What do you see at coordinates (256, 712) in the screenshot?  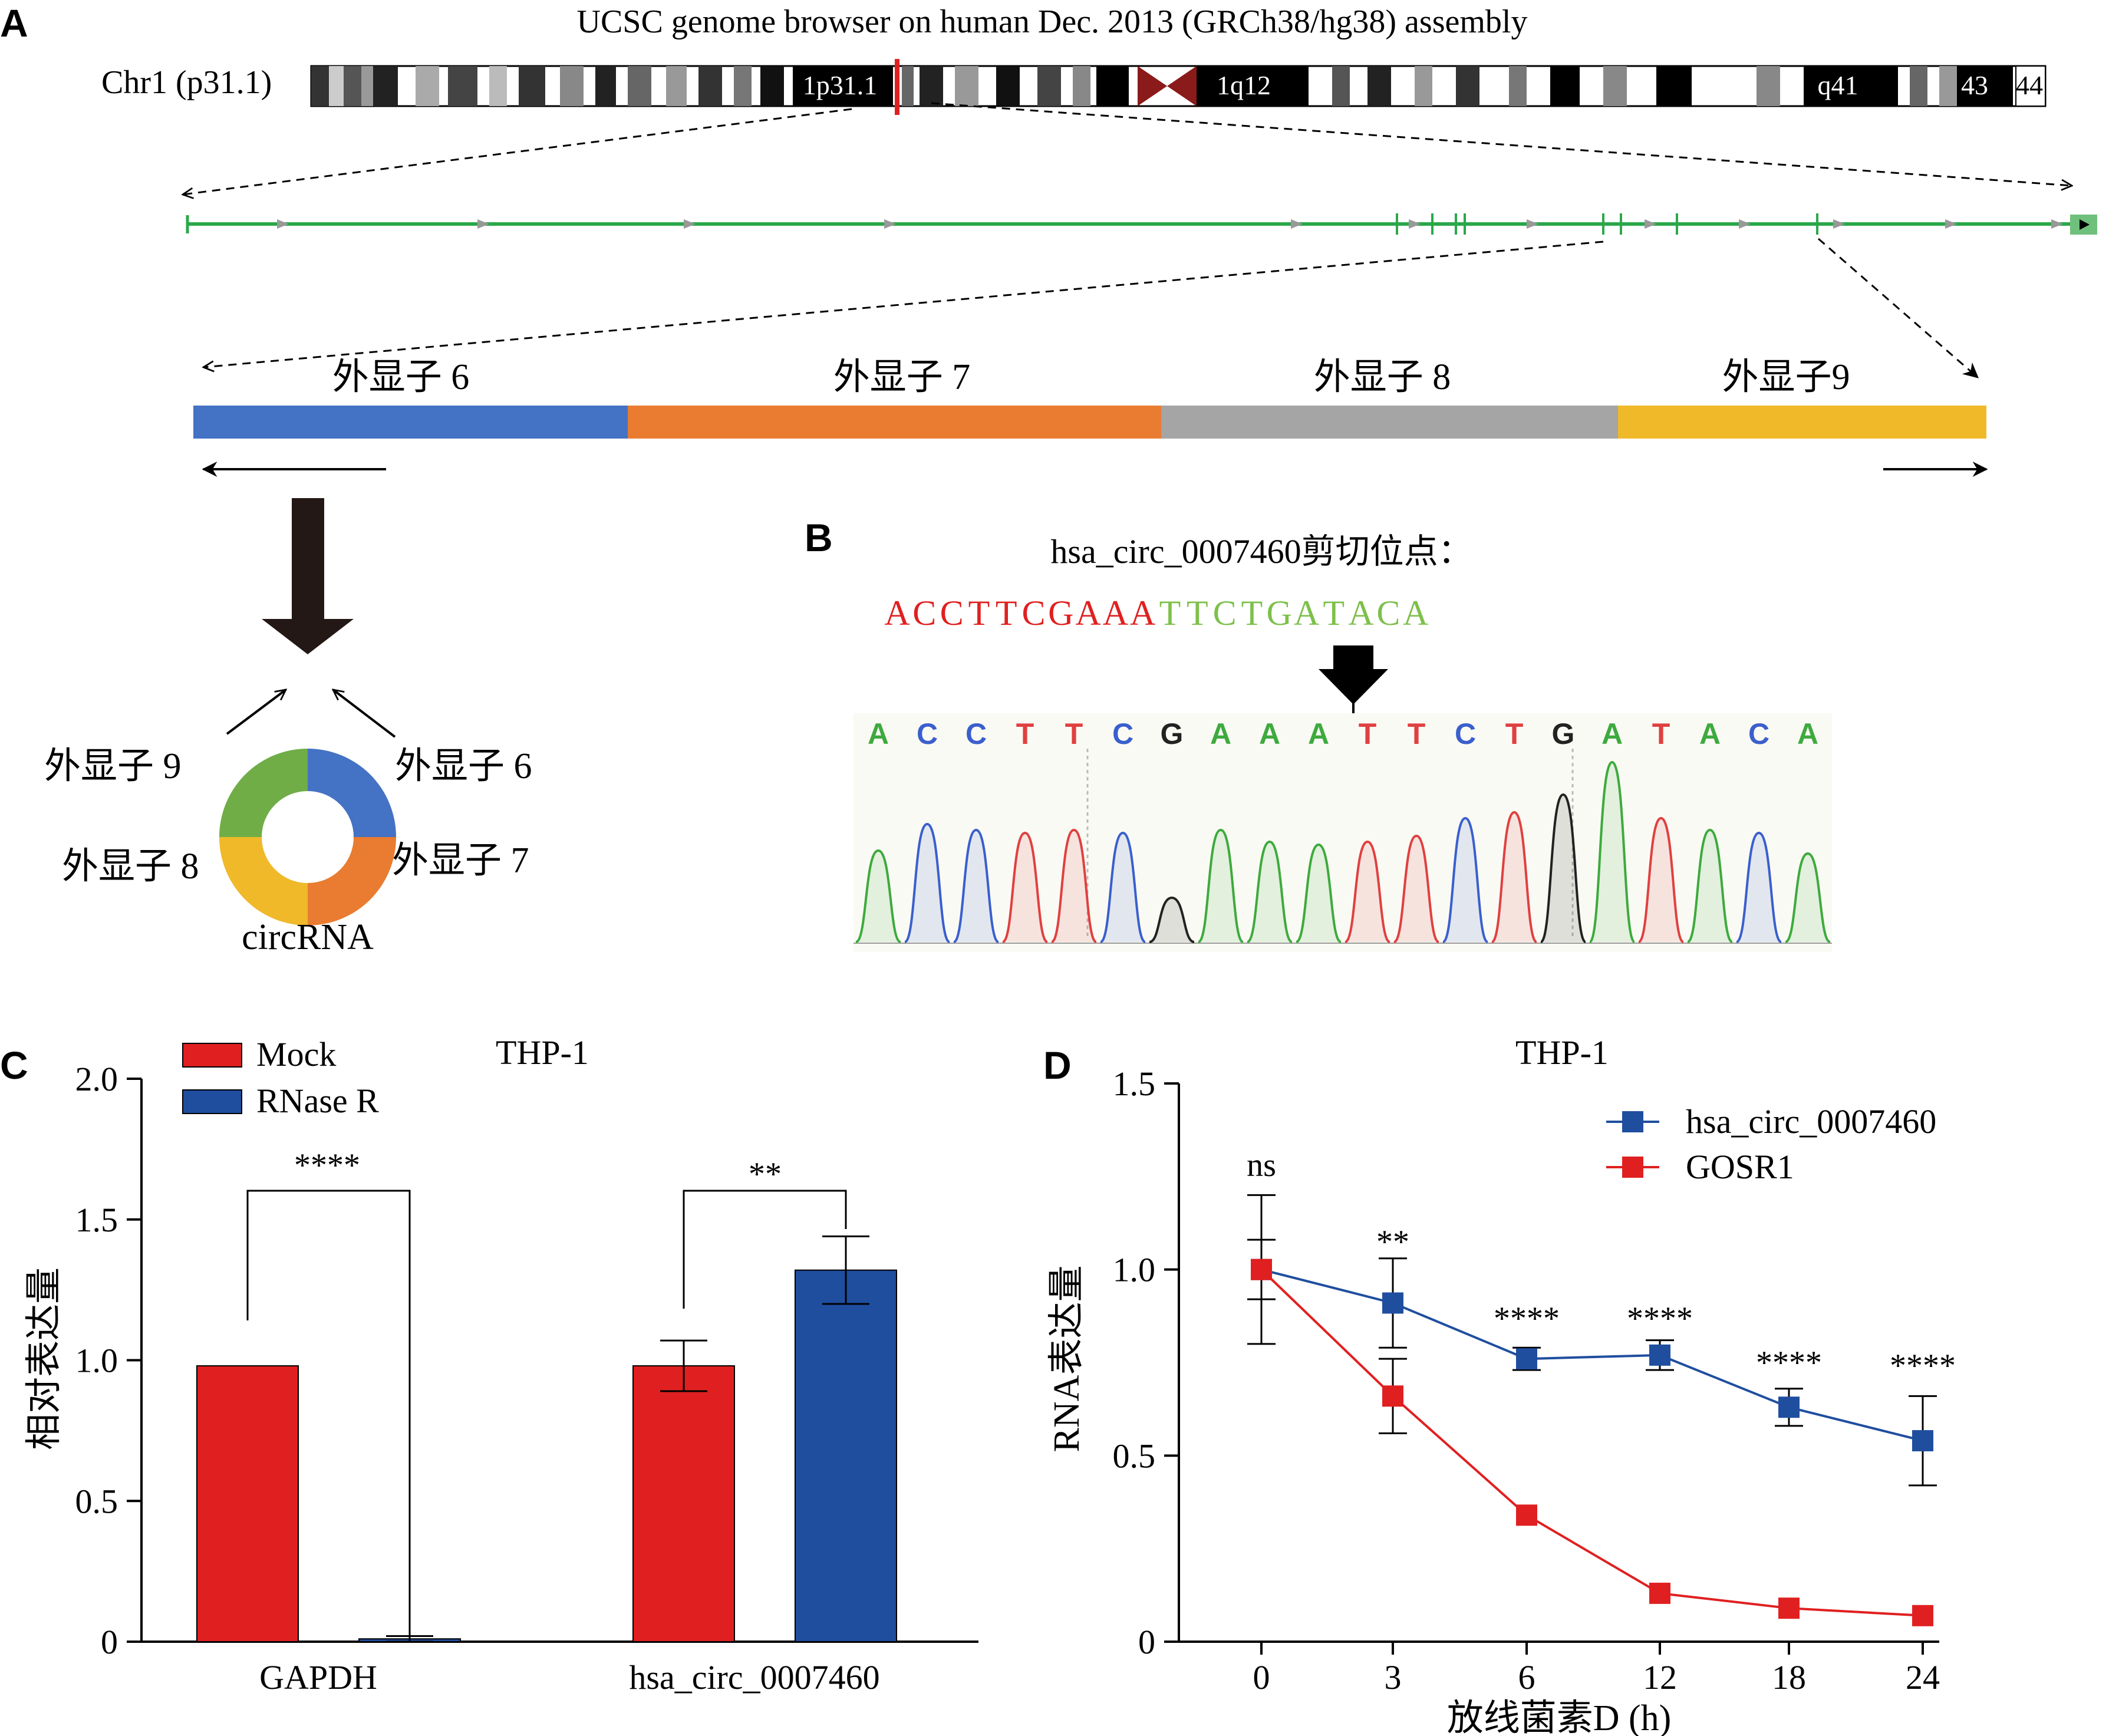 I see `ring-arrow-left` at bounding box center [256, 712].